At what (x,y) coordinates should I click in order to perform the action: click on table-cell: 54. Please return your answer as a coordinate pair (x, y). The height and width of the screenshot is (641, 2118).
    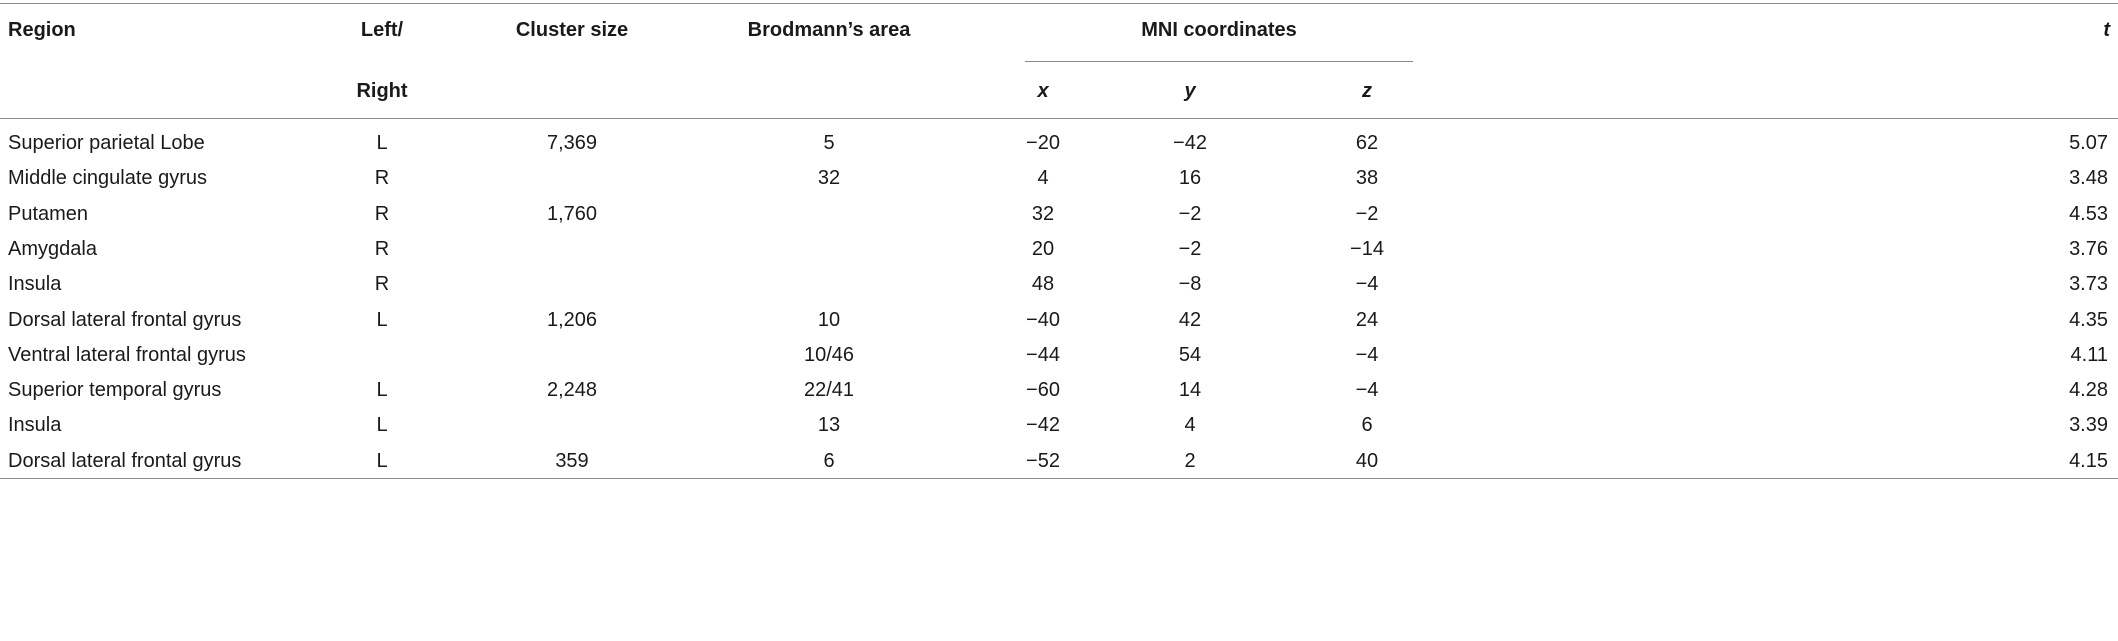
    Looking at the image, I should click on (1190, 354).